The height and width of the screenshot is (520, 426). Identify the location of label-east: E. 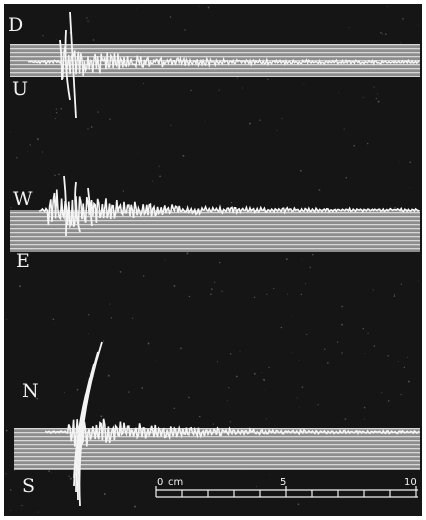
(23, 261).